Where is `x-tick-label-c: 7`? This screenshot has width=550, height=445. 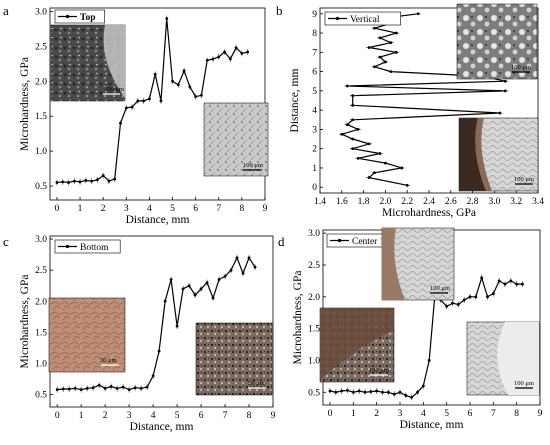 x-tick-label-c: 7 is located at coordinates (225, 416).